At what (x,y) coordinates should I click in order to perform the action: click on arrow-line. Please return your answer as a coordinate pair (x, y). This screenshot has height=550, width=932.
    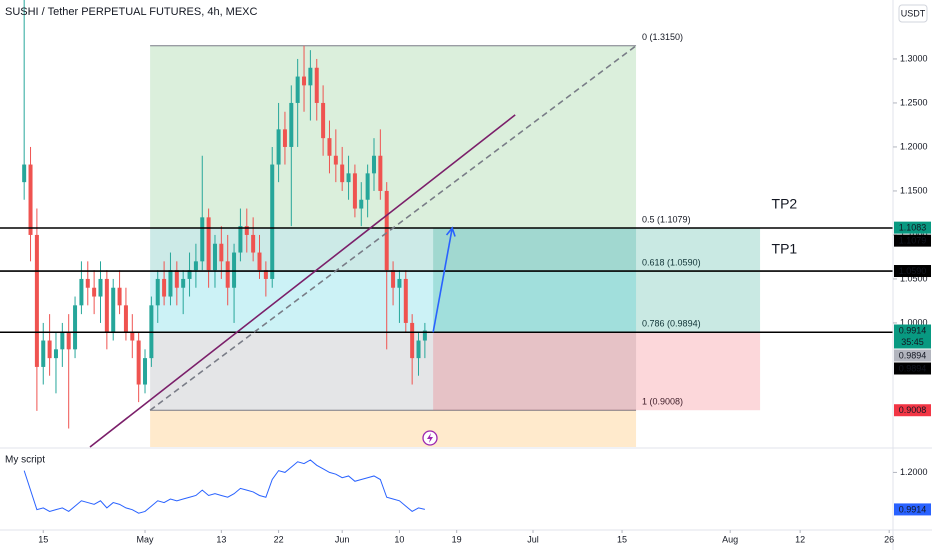
    Looking at the image, I should click on (443, 280).